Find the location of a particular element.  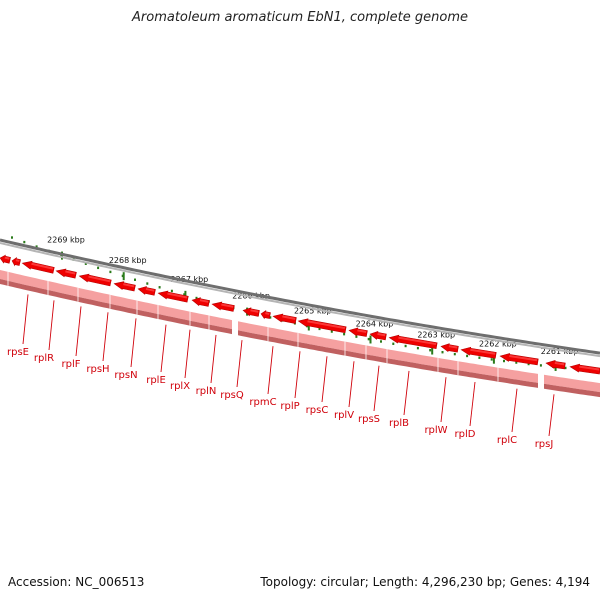

gene-label-rplD: rplD is located at coordinates (465, 434).